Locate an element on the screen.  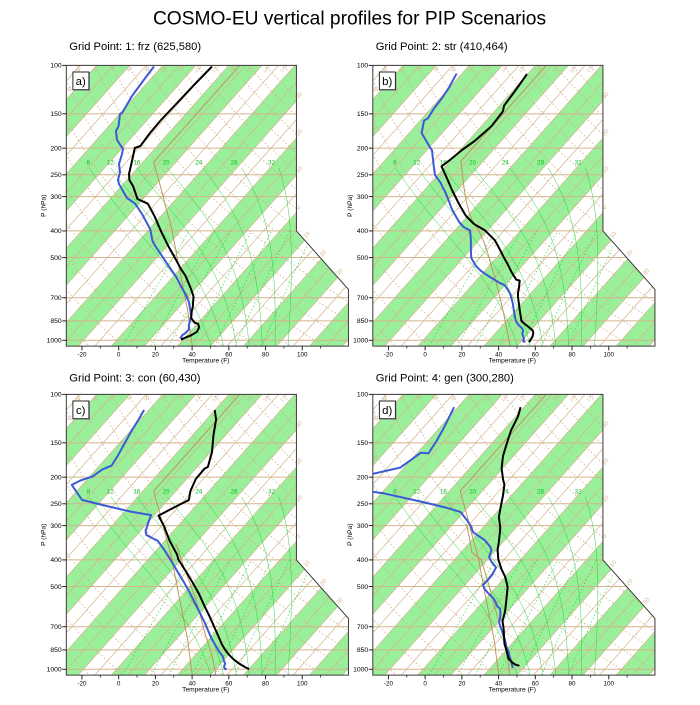
svg-text: a) is located at coordinates (81, 82).